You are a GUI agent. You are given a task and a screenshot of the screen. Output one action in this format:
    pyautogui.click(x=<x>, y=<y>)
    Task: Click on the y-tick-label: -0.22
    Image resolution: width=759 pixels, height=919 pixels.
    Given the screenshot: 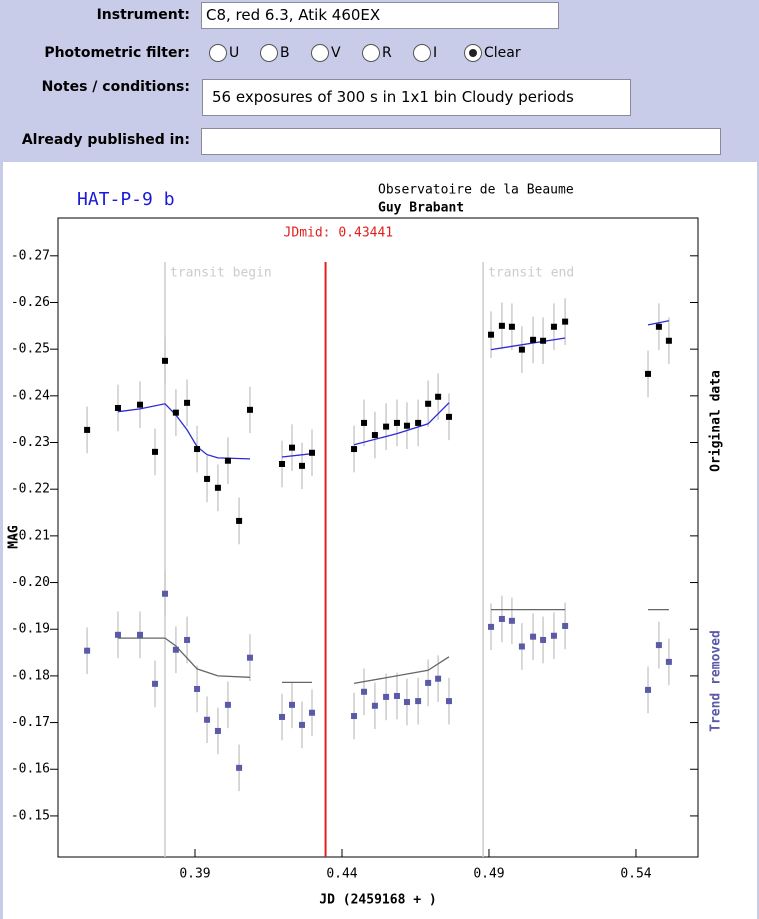 What is the action you would take?
    pyautogui.click(x=30, y=489)
    